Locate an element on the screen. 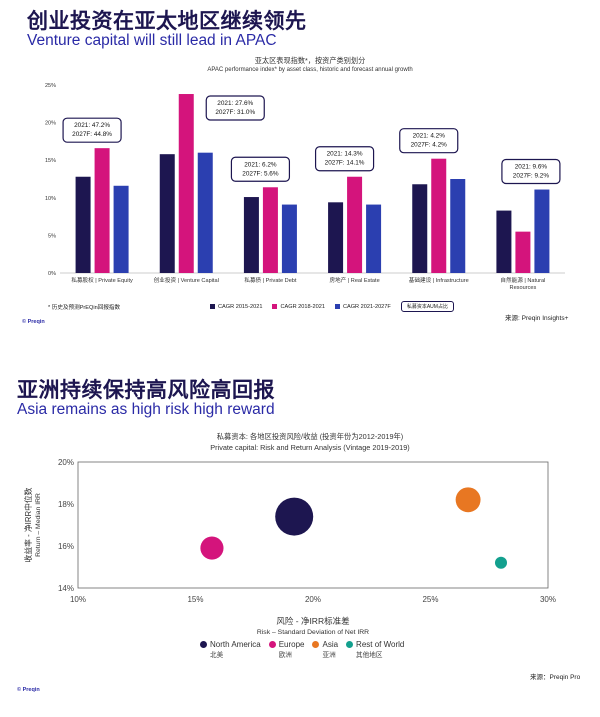  annotation-line1: 2021: 6.2% is located at coordinates (260, 164).